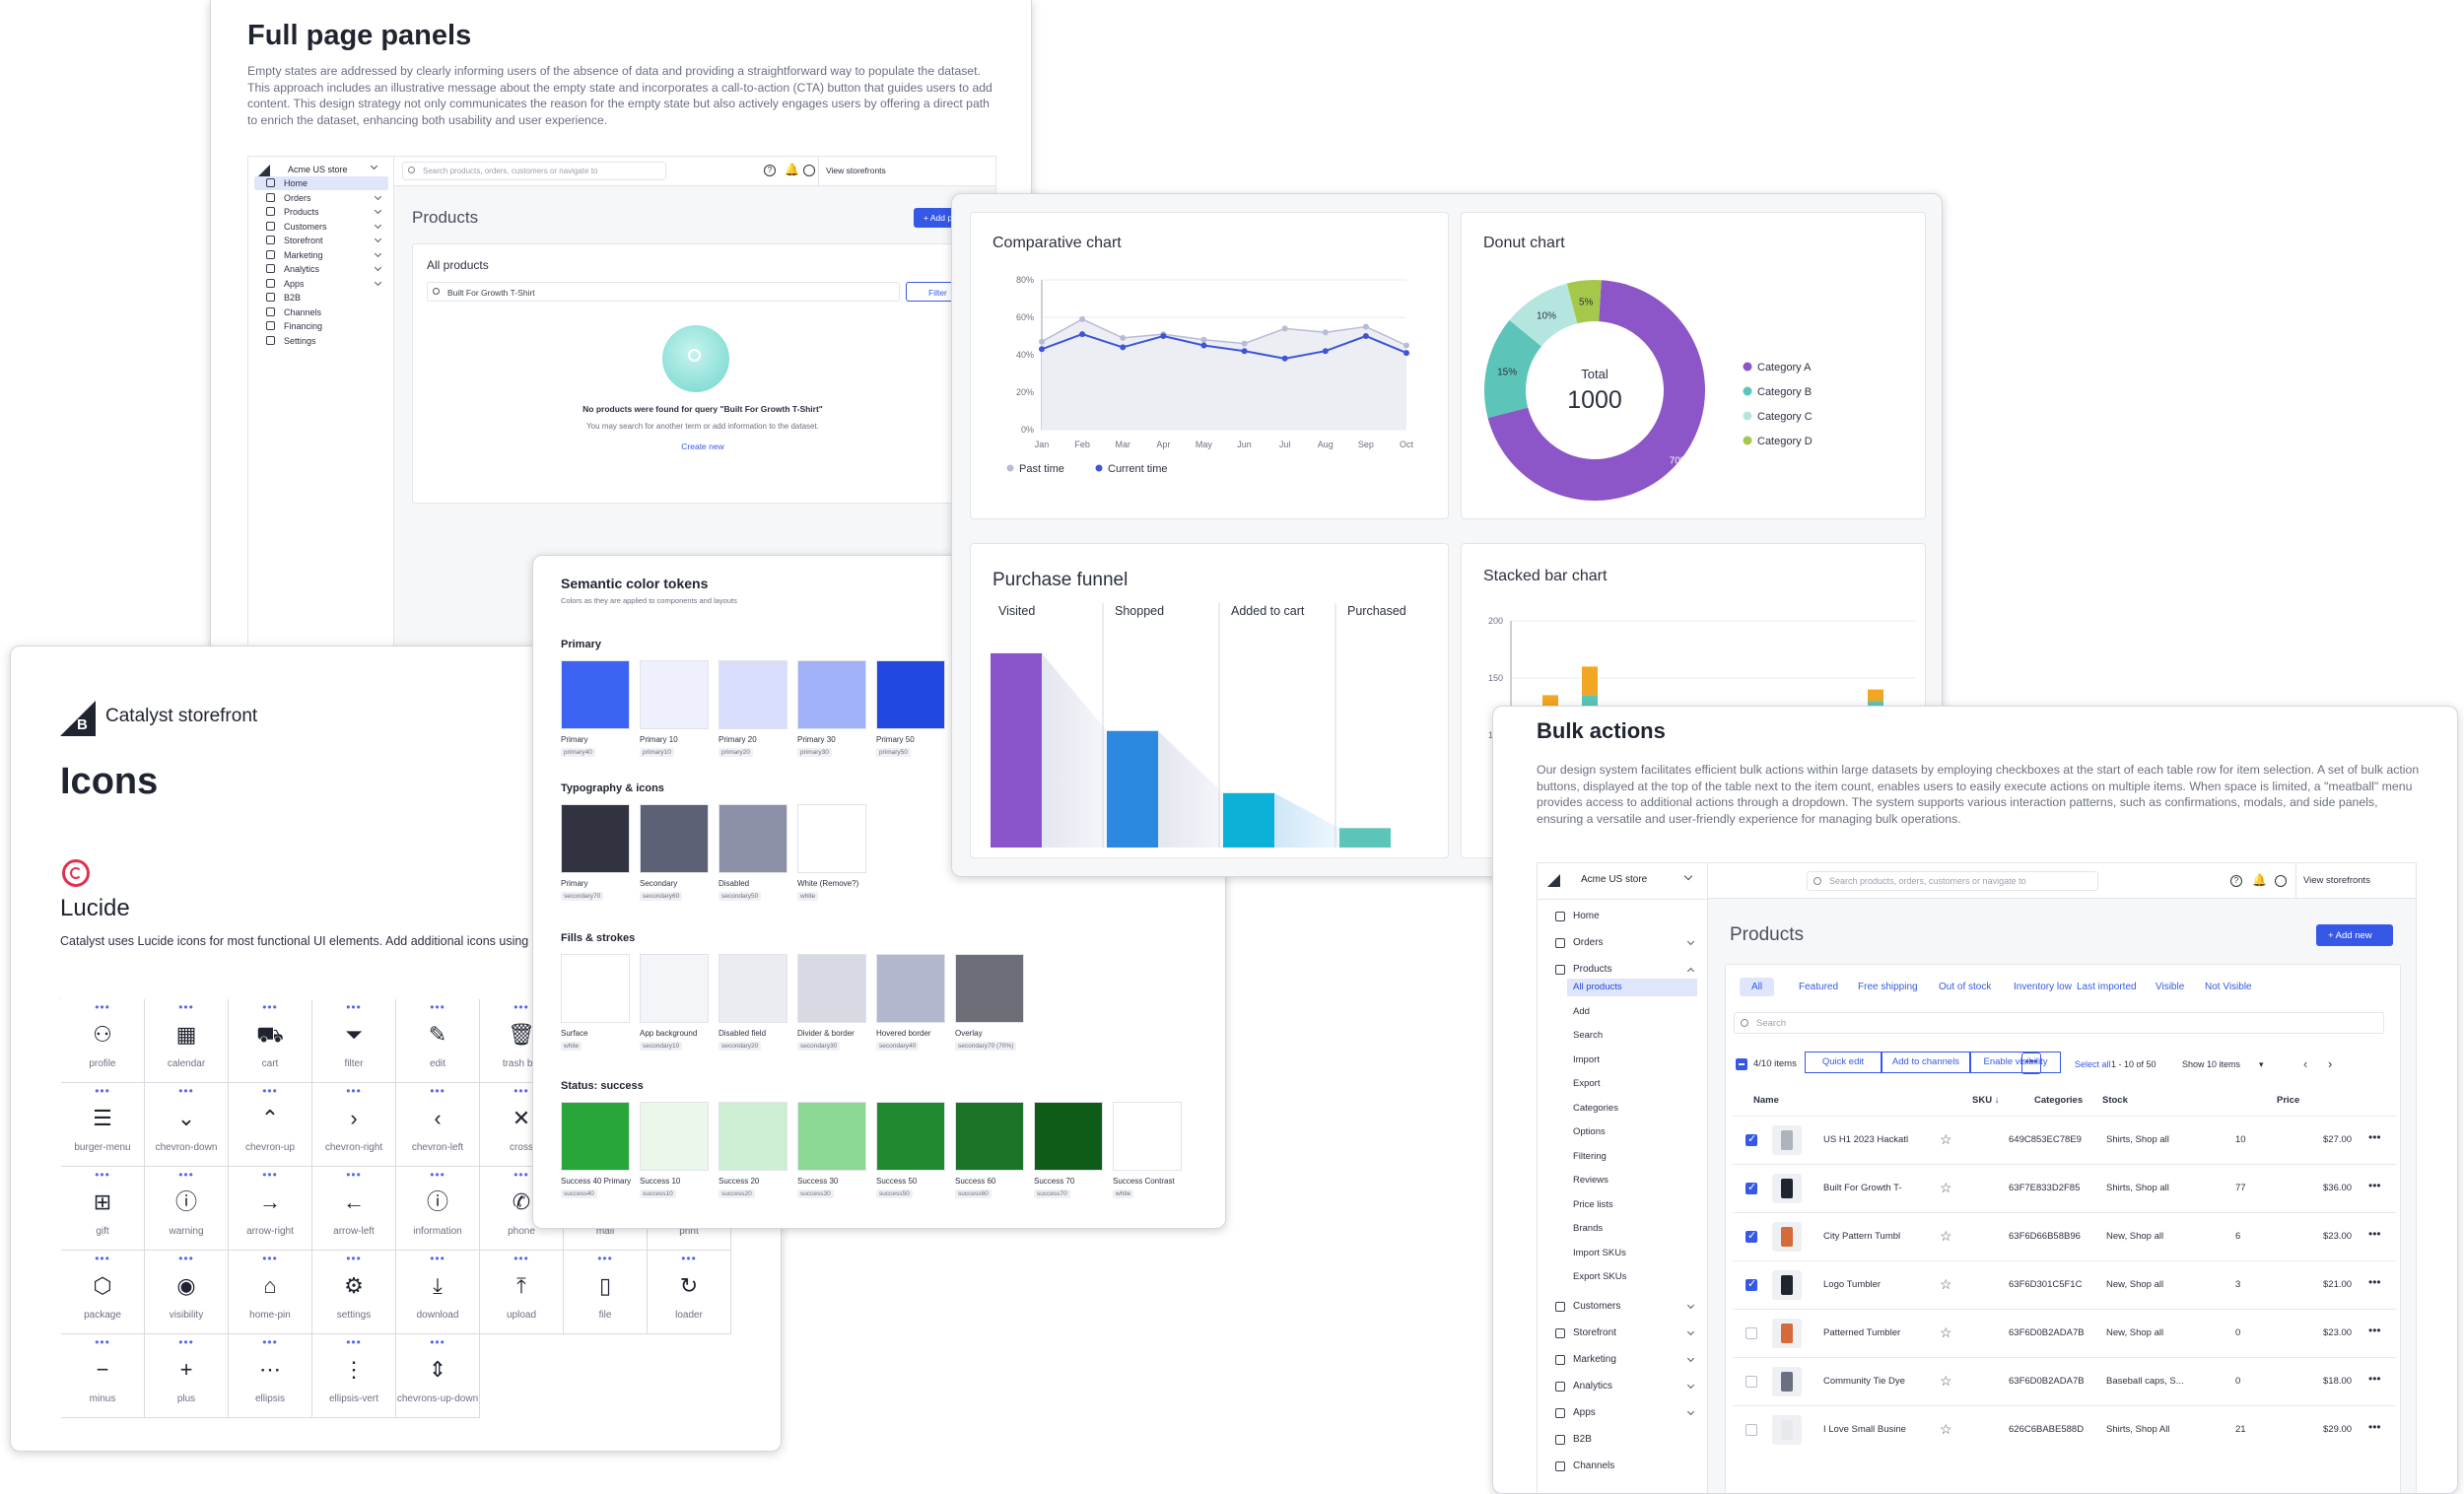 The width and height of the screenshot is (2464, 1494). Describe the element at coordinates (1862, 1188) in the screenshot. I see `product-name: Built For Growth T-` at that location.